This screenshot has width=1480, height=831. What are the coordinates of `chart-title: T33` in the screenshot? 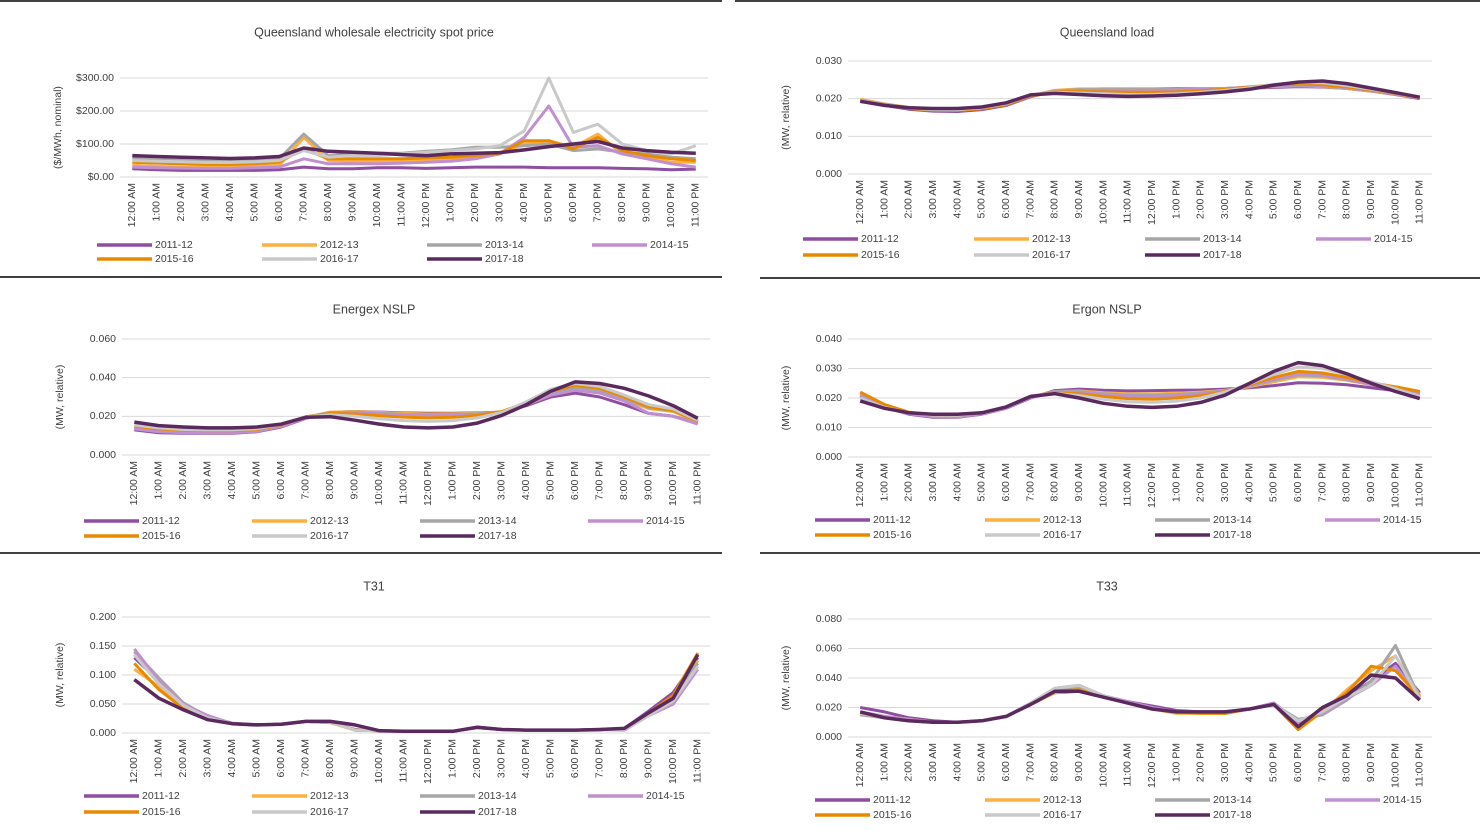 It's located at (1107, 586).